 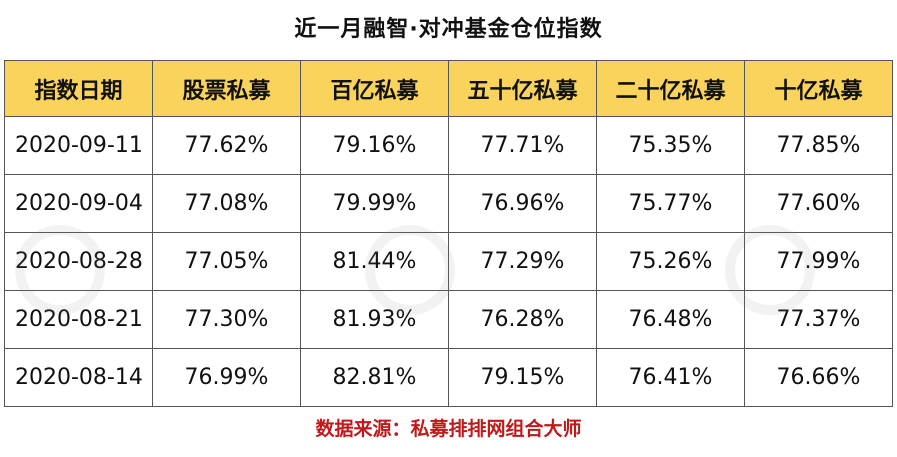 I want to click on cell-value: 76.96%, so click(x=522, y=203).